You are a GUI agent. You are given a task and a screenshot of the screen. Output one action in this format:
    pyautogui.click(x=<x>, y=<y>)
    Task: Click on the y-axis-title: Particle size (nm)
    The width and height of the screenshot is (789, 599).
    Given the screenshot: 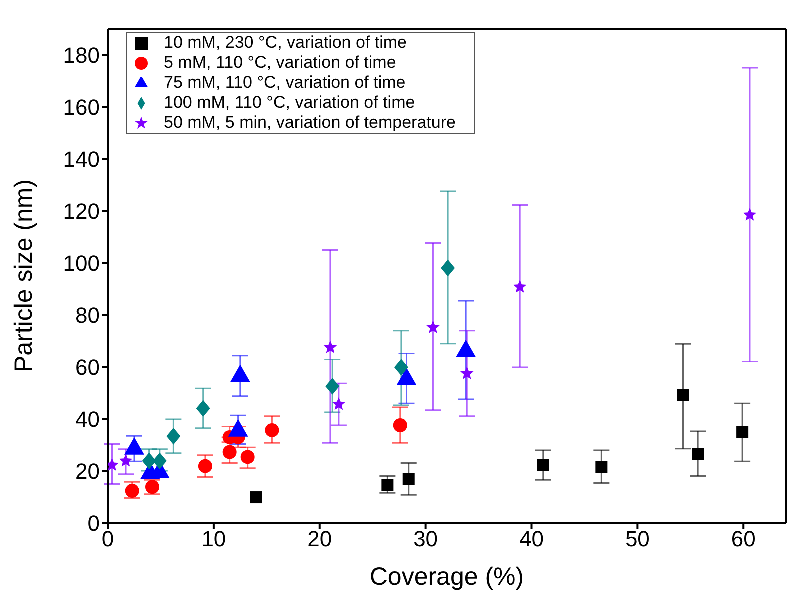 What is the action you would take?
    pyautogui.click(x=24, y=276)
    